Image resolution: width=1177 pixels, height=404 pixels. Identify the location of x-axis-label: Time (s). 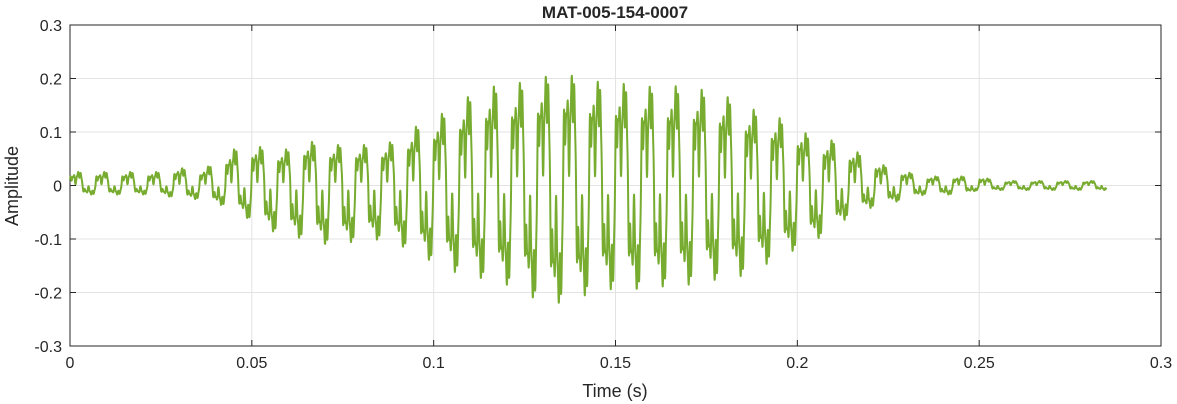
(614, 391).